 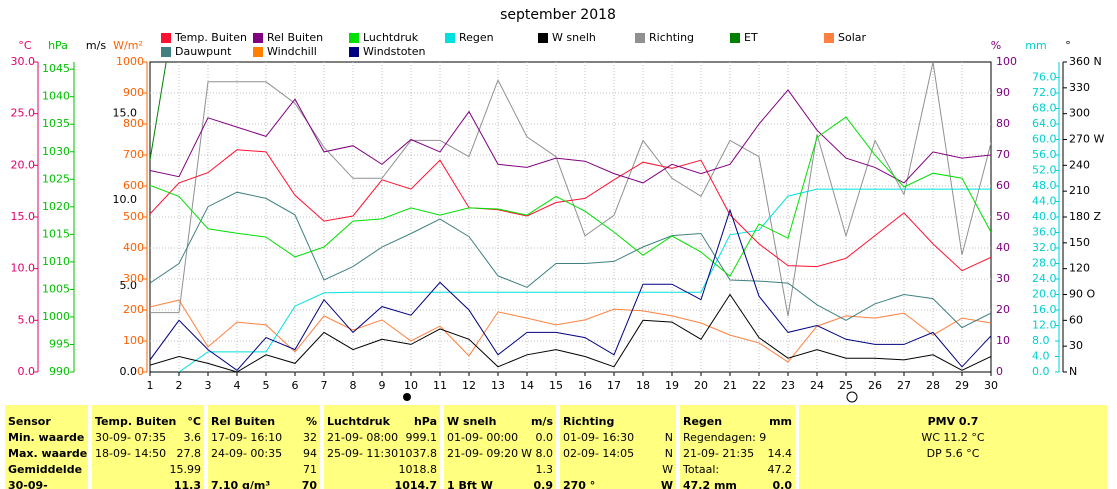 I want to click on y-tick-label: 72.0, so click(x=1044, y=92).